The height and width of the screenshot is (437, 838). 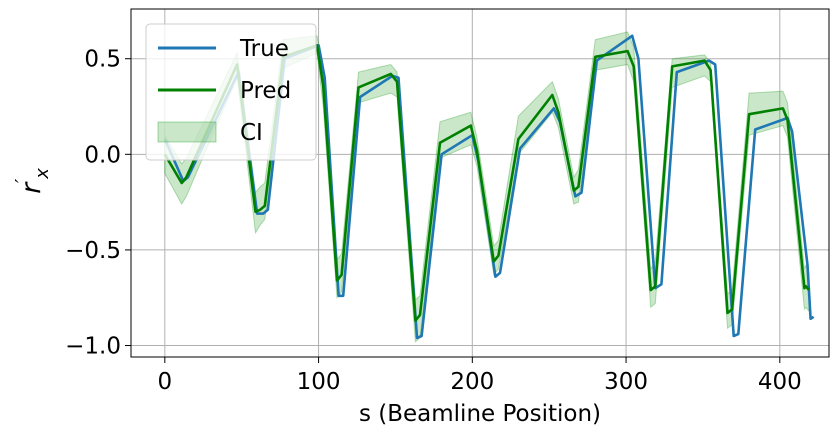 I want to click on y-tick-label: −1.0, so click(x=93, y=347).